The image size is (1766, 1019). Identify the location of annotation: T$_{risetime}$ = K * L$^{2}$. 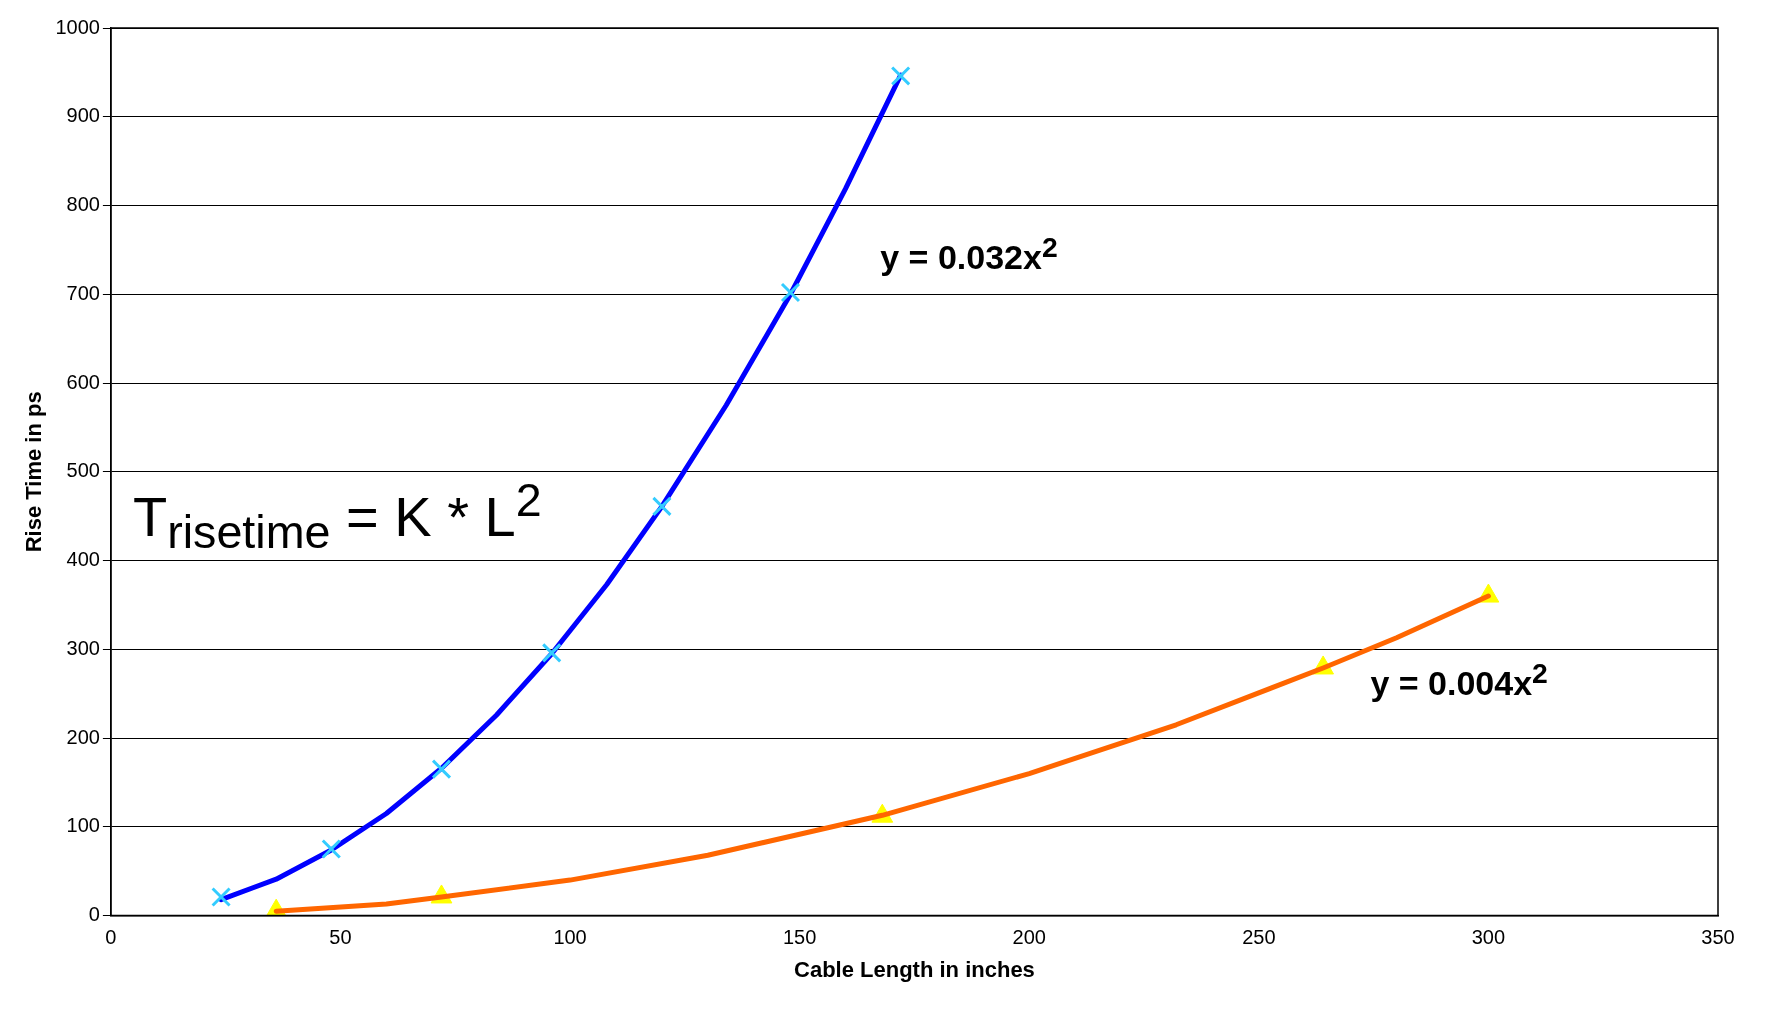
(337, 516).